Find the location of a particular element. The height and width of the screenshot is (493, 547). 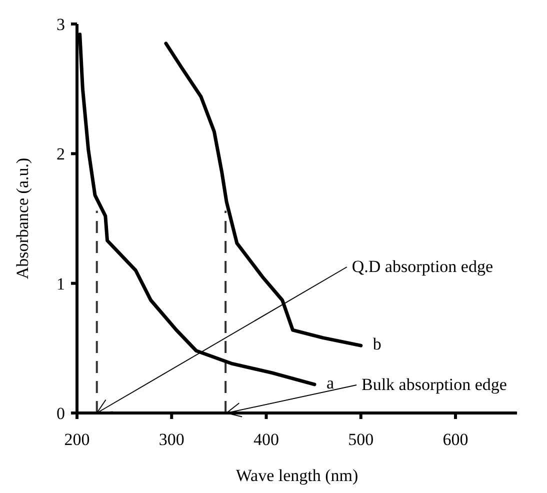

x-tick-label: 300 is located at coordinates (171, 439).